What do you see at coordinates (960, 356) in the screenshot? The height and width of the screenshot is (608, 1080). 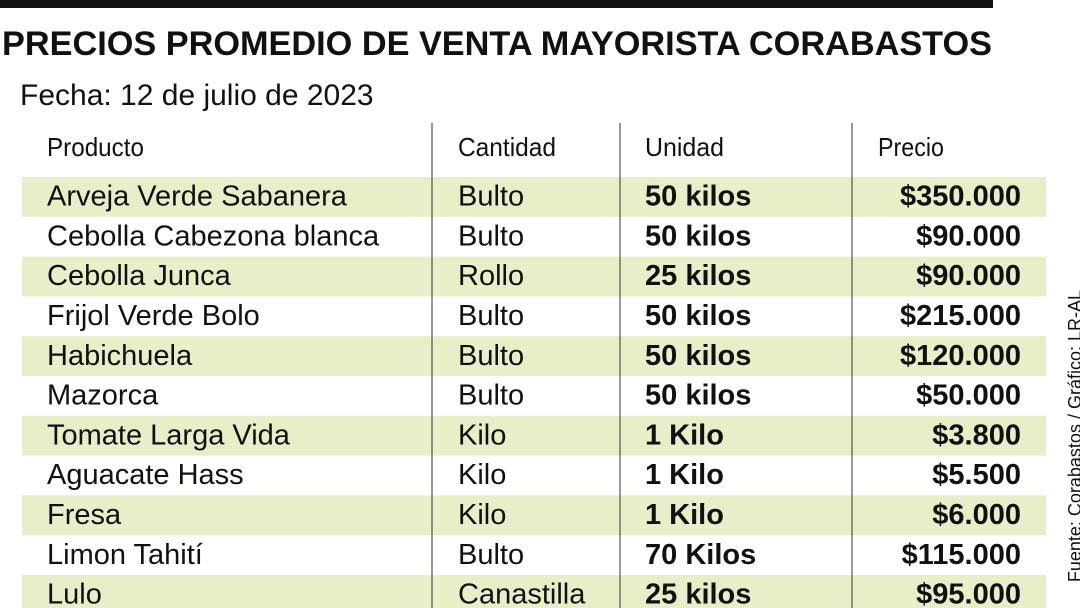 I see `price: $120.000` at bounding box center [960, 356].